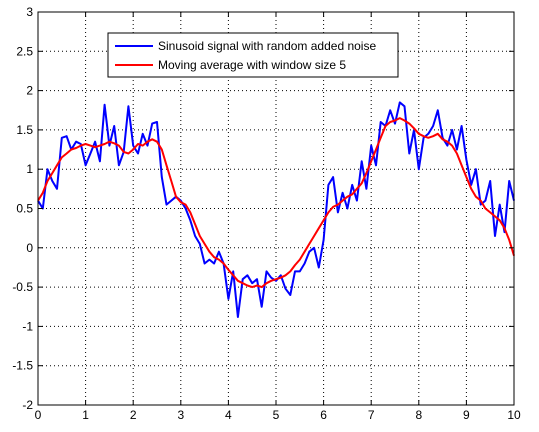 The height and width of the screenshot is (432, 539). What do you see at coordinates (267, 46) in the screenshot?
I see `legend-label-noisy: Sinusoid signal with random added noise` at bounding box center [267, 46].